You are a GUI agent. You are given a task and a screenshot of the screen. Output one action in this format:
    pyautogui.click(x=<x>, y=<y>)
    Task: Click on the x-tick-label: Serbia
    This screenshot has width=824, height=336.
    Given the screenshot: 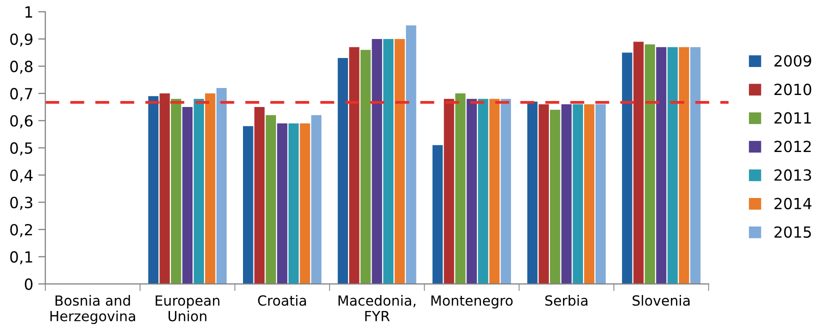 What is the action you would take?
    pyautogui.click(x=566, y=300)
    